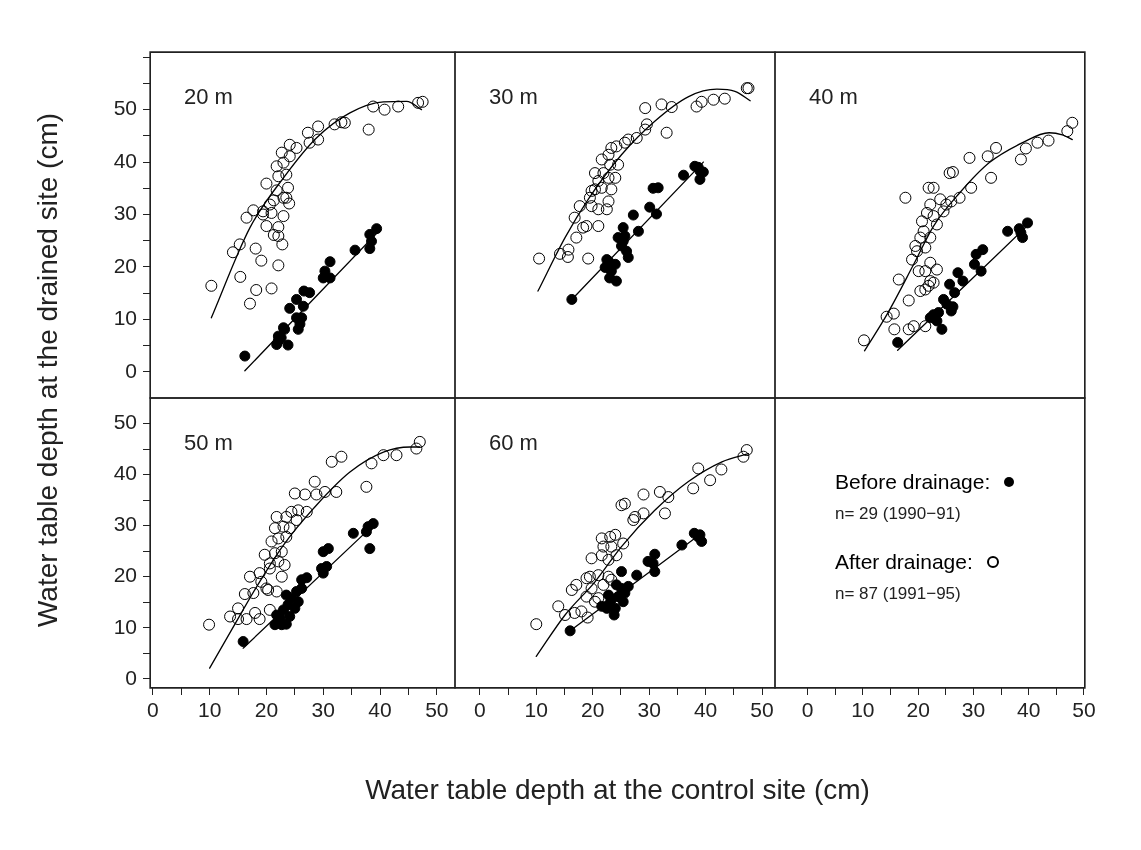 This screenshot has width=1141, height=850. Describe the element at coordinates (898, 594) in the screenshot. I see `annotation: n= 87 (1991−95)` at that location.